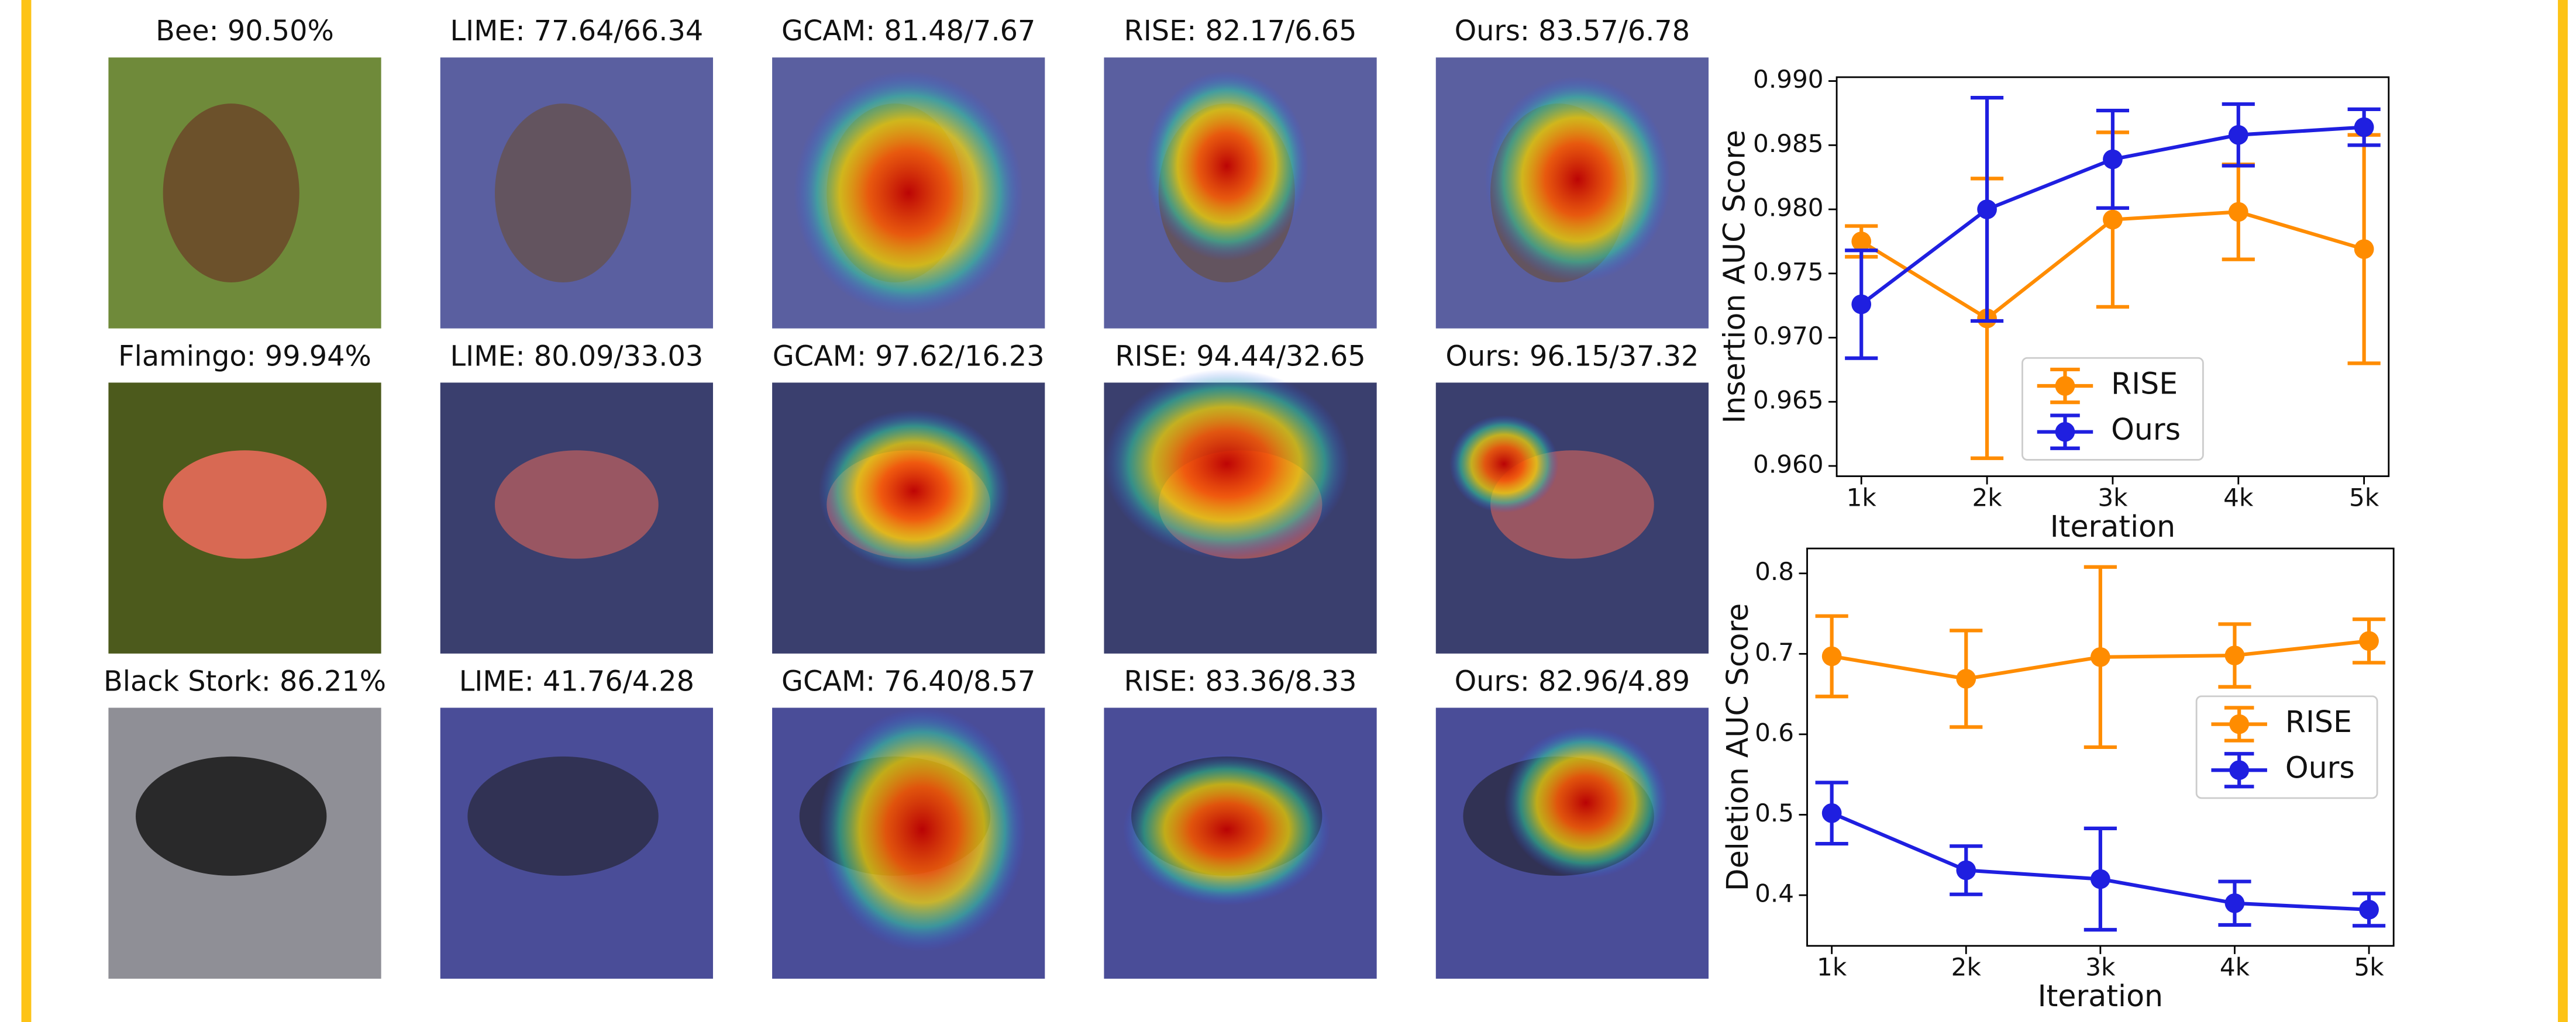 The image size is (2576, 1022). Describe the element at coordinates (1572, 356) in the screenshot. I see `panel-title: Ours: 96.15/37.32` at that location.